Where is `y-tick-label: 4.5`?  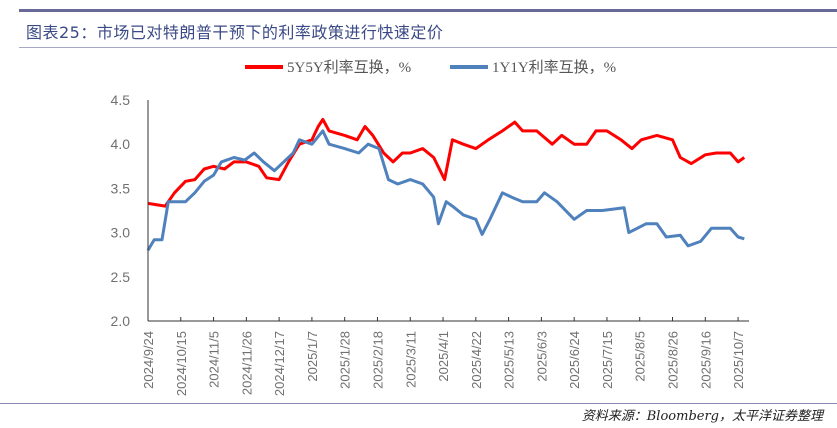 y-tick-label: 4.5 is located at coordinates (121, 100).